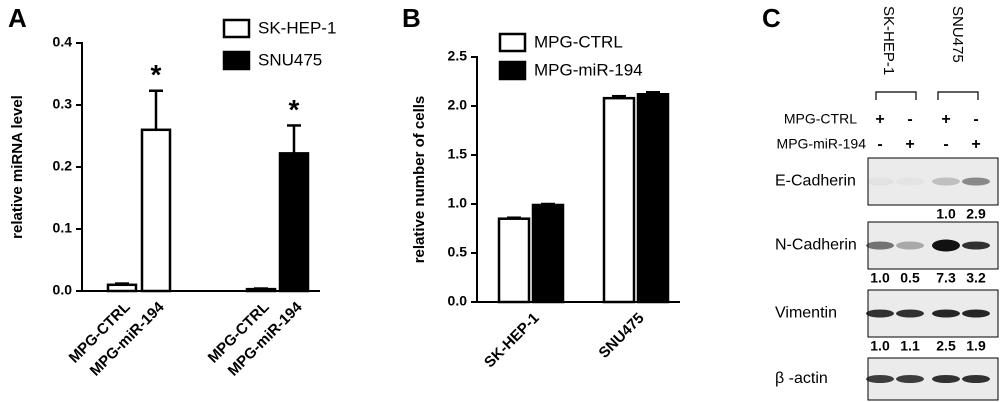 The image size is (1000, 402). Describe the element at coordinates (63, 104) in the screenshot. I see `y-tick-label: 0.3` at that location.